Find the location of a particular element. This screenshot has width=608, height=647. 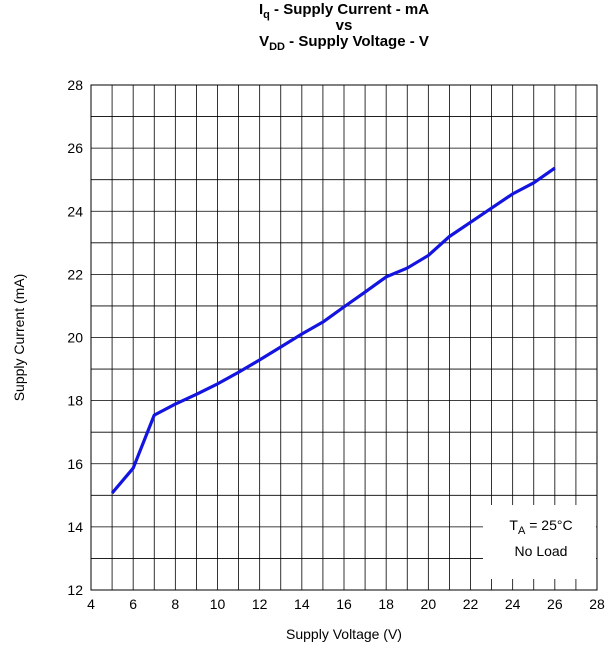

chart-title-part: DD is located at coordinates (277, 47).